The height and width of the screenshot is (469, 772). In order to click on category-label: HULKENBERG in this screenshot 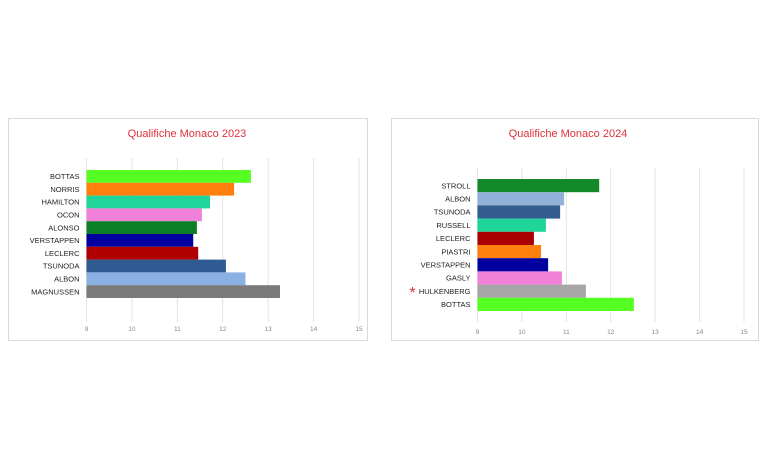, I will do `click(445, 291)`.